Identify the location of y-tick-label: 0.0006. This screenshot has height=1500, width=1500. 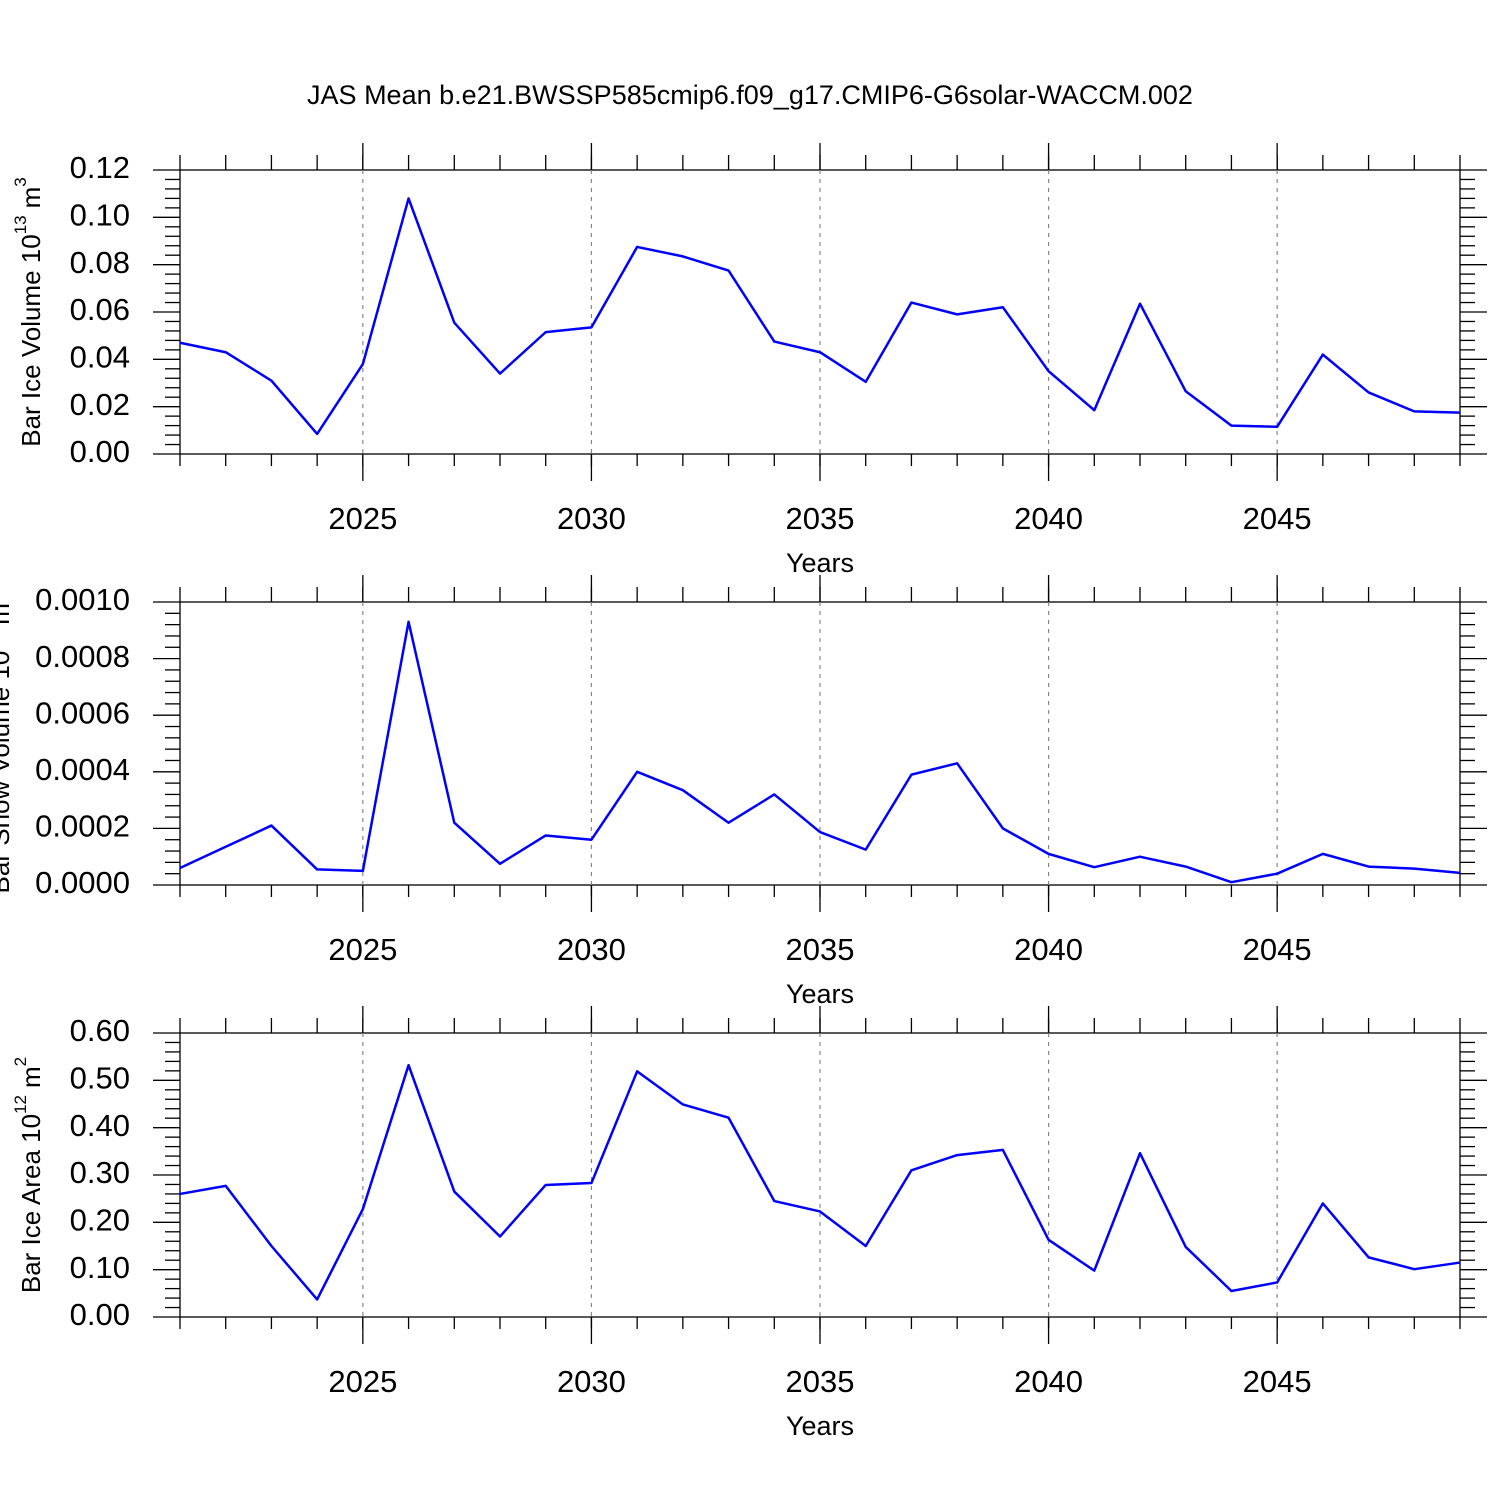
(82, 712).